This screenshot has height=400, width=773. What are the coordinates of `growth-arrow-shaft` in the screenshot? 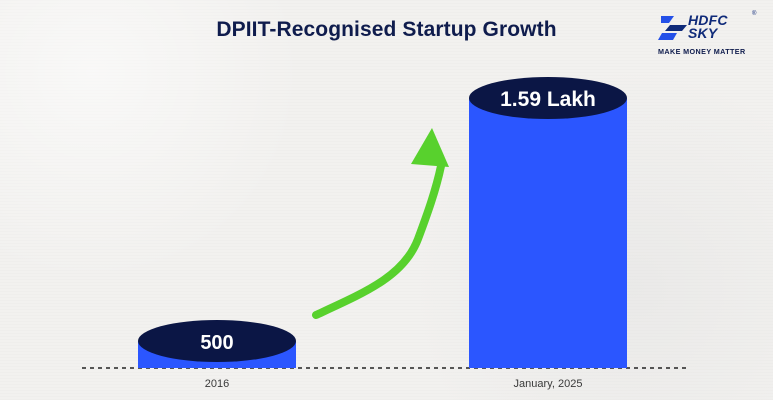 It's located at (378, 240).